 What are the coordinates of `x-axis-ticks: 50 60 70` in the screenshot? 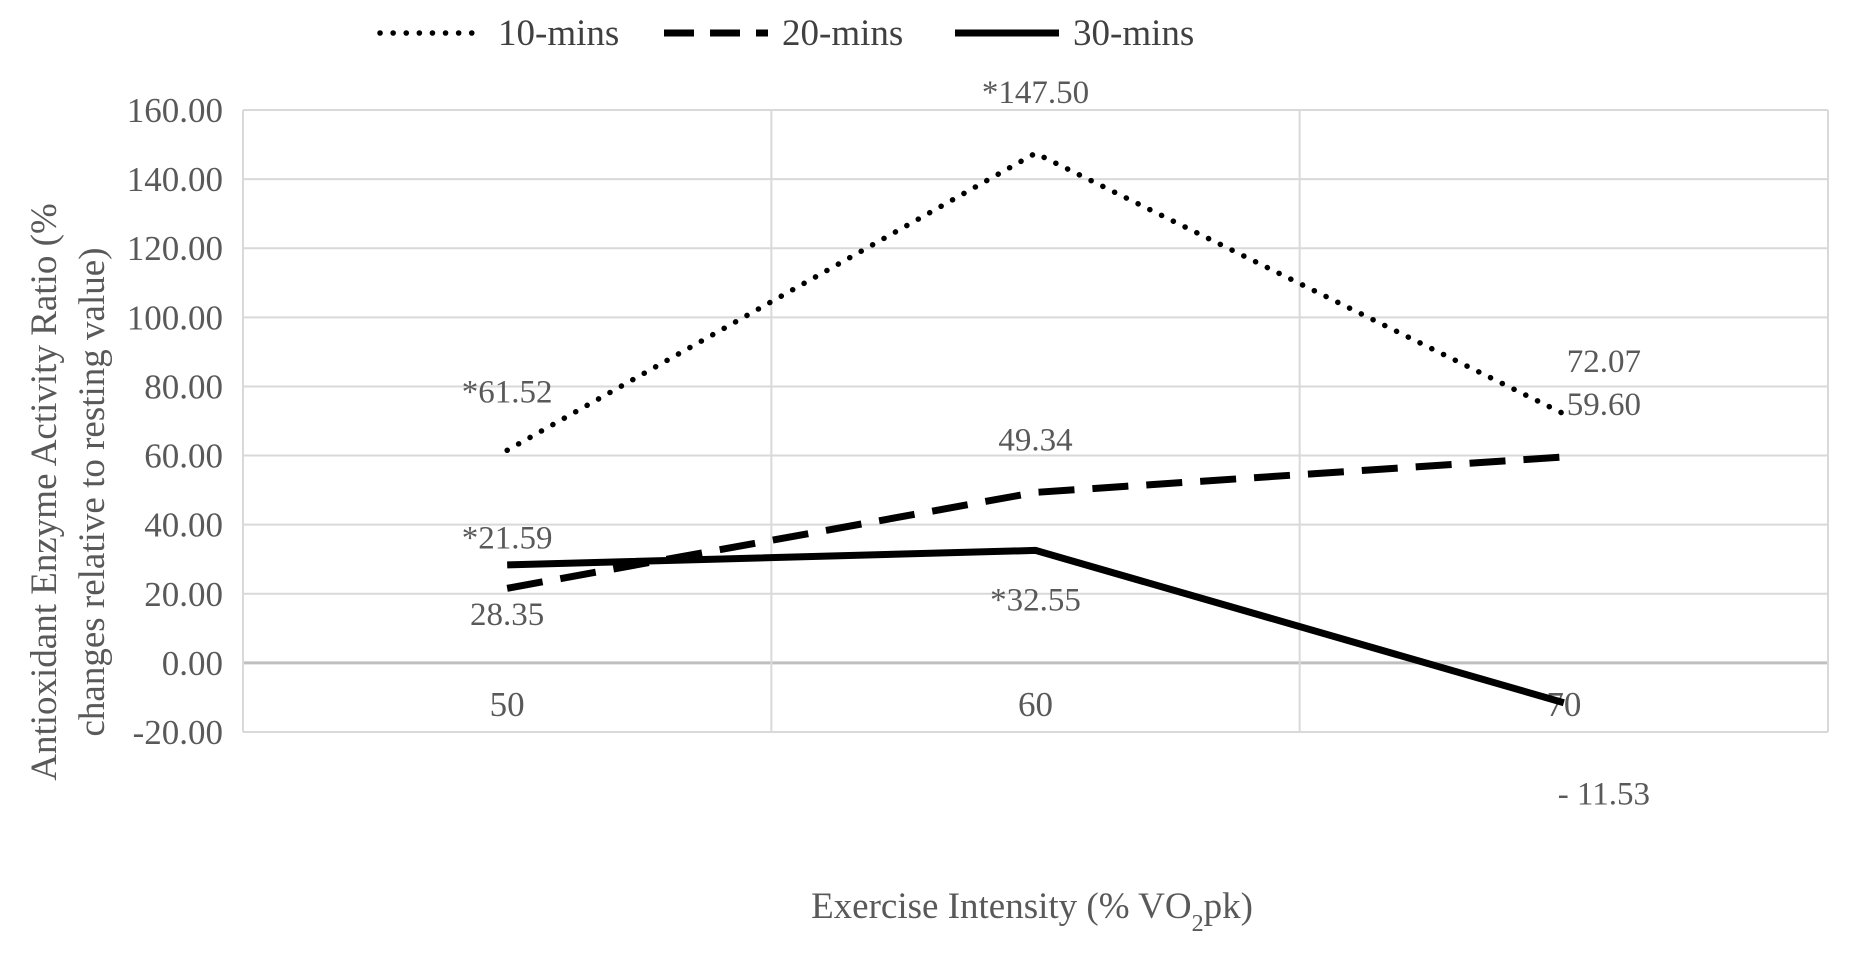 It's located at (1036, 704).